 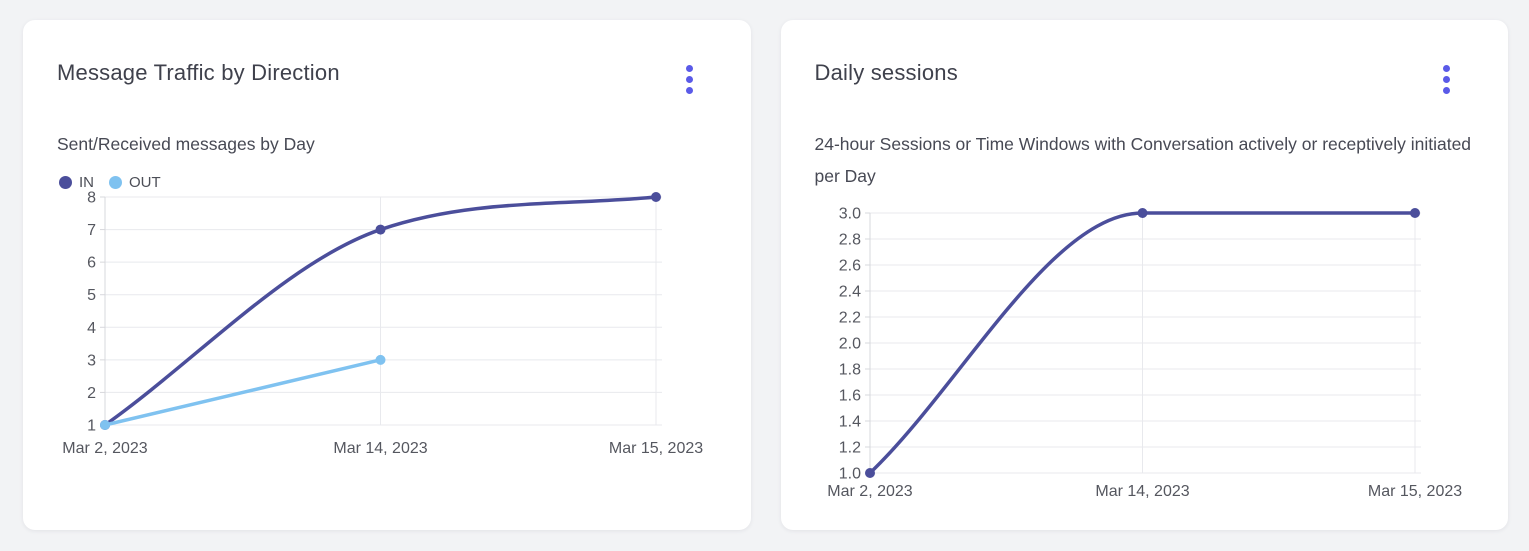 What do you see at coordinates (91, 360) in the screenshot?
I see `svg-text: 3` at bounding box center [91, 360].